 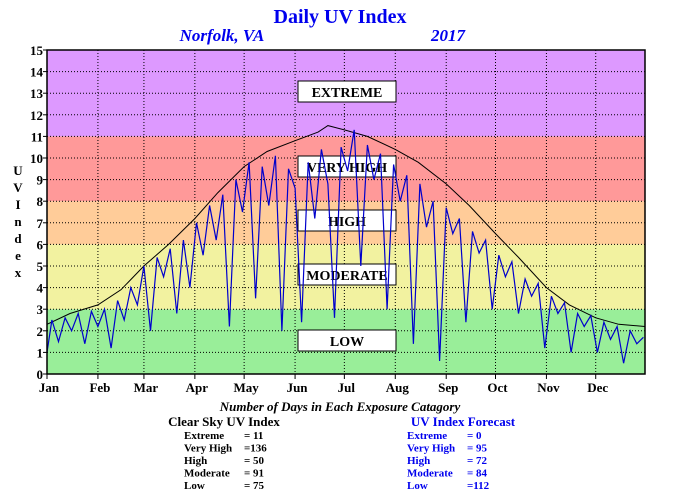 I want to click on y-axis-label-letter: e, so click(x=18, y=255).